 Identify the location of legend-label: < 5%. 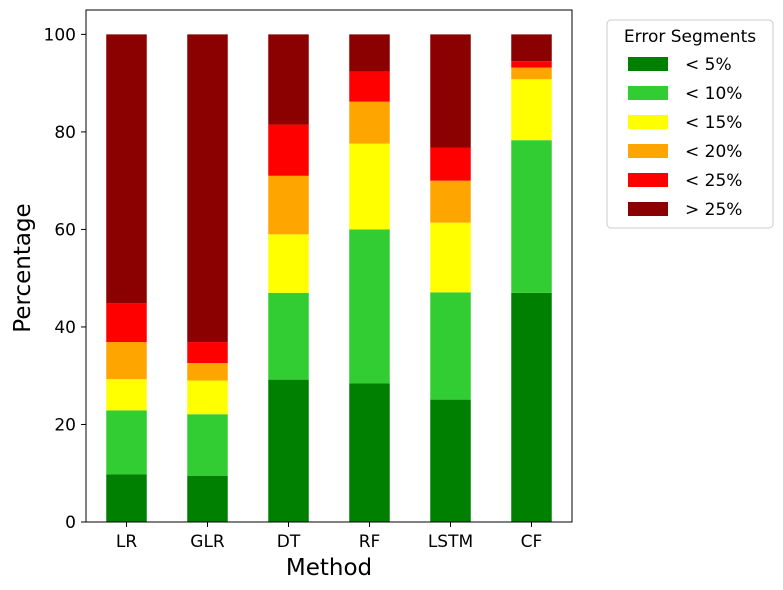
(708, 65).